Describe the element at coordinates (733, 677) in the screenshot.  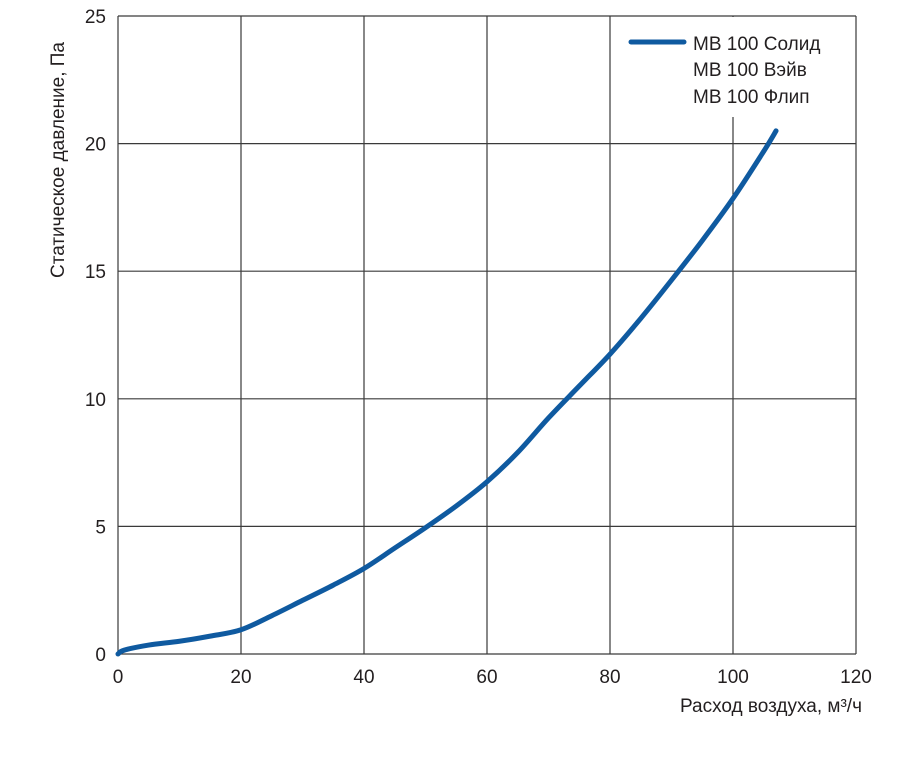
I see `x-tick-label: 100` at that location.